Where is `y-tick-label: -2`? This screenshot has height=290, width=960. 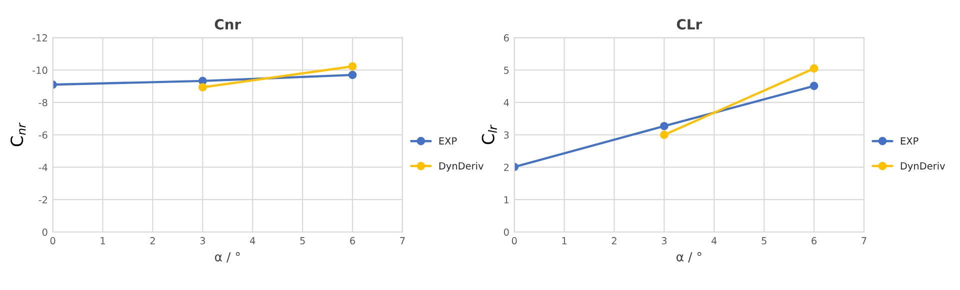 y-tick-label: -2 is located at coordinates (42, 200).